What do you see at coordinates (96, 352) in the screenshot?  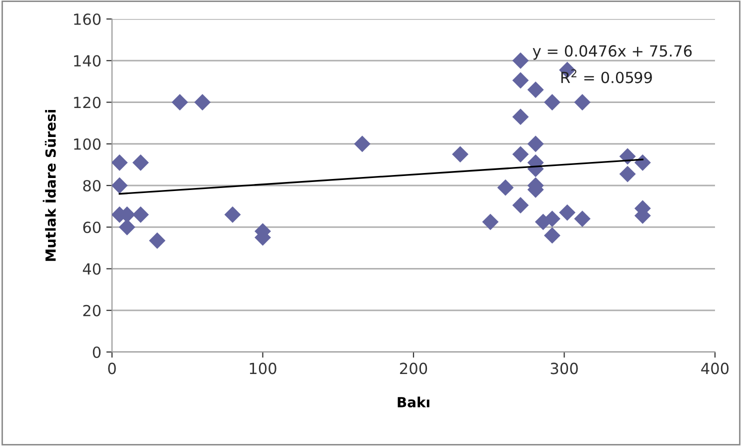 I see `y-tick-label: 0` at bounding box center [96, 352].